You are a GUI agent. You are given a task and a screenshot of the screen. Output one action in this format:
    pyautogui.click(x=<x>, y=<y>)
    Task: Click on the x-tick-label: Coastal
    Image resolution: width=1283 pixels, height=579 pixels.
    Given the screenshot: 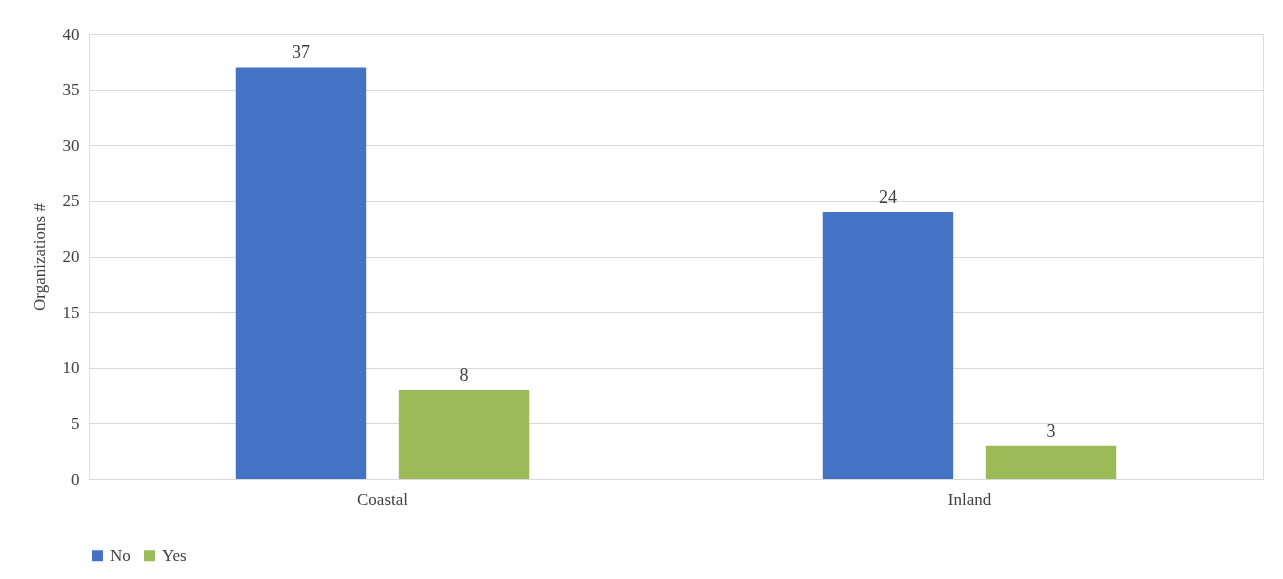 What is the action you would take?
    pyautogui.click(x=383, y=499)
    